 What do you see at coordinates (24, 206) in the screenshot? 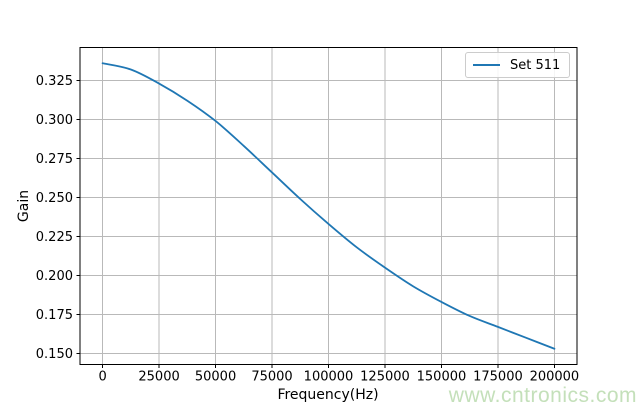
I see `y-axis-title: Gain` at bounding box center [24, 206].